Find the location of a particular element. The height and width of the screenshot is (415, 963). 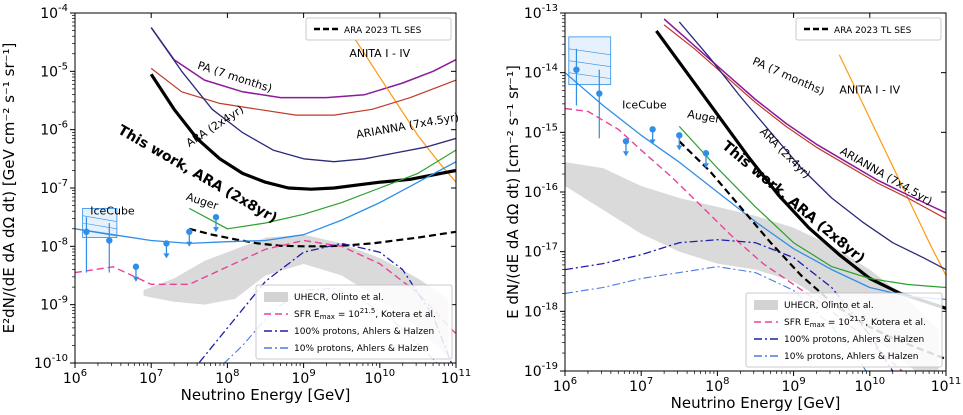

legend-bottom-box is located at coordinates (844, 330).